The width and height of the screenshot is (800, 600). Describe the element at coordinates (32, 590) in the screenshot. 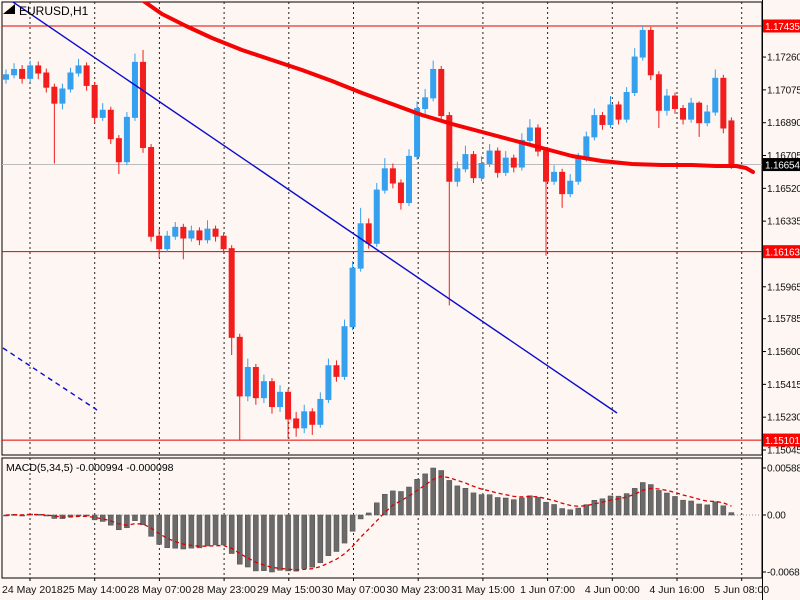

I see `time-tick-label: 24 May 2018` at that location.